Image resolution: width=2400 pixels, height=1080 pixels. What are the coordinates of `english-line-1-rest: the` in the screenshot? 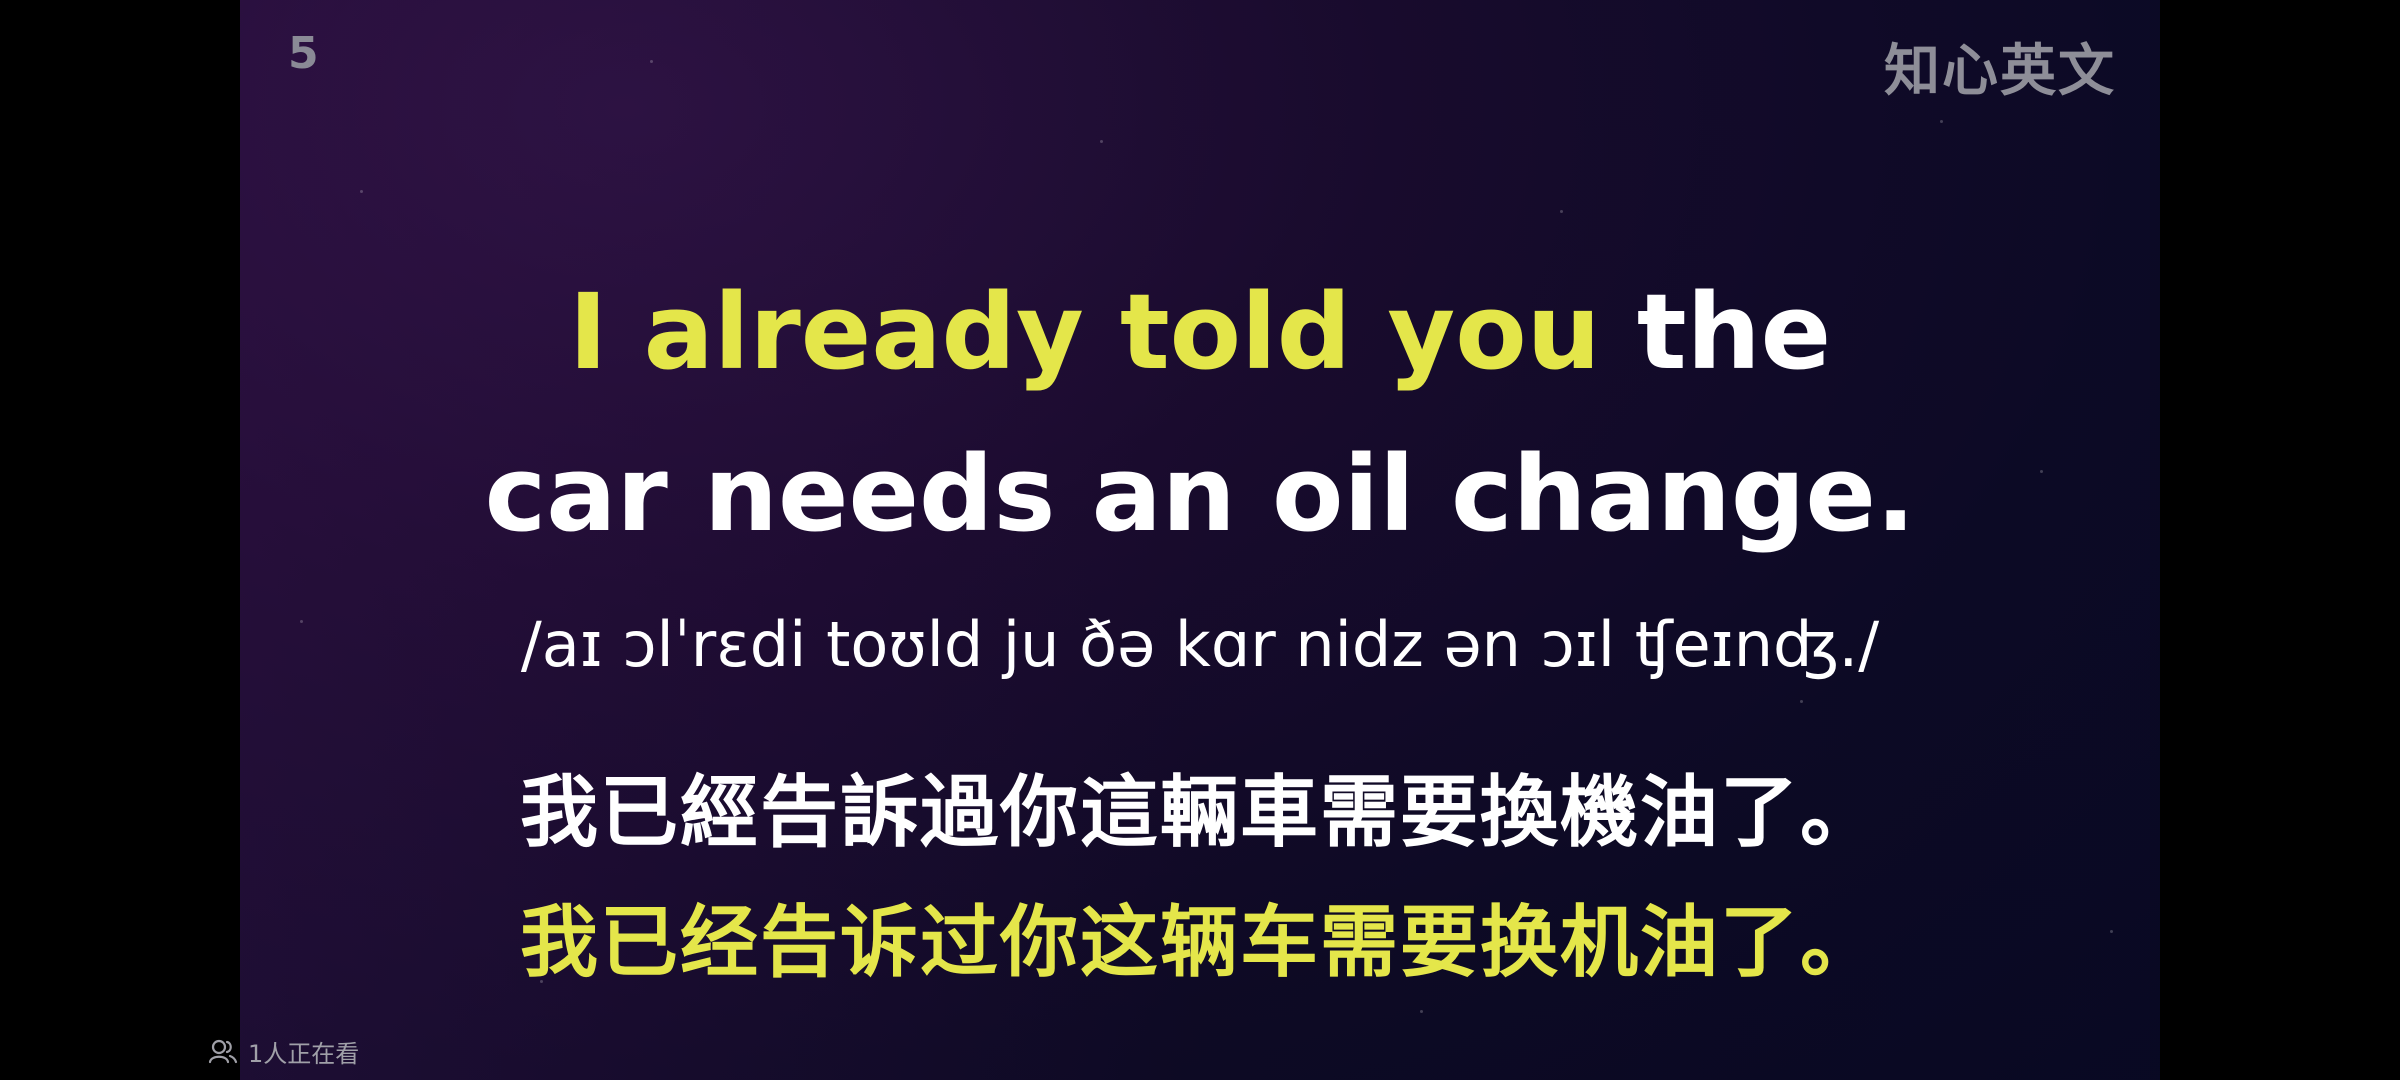 It's located at (1734, 332).